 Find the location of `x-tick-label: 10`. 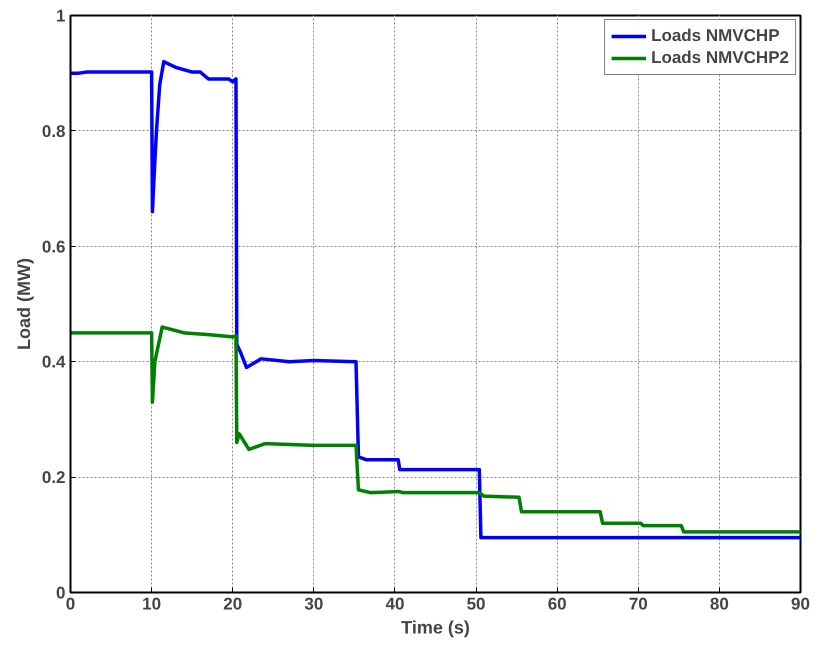

x-tick-label: 10 is located at coordinates (152, 604).